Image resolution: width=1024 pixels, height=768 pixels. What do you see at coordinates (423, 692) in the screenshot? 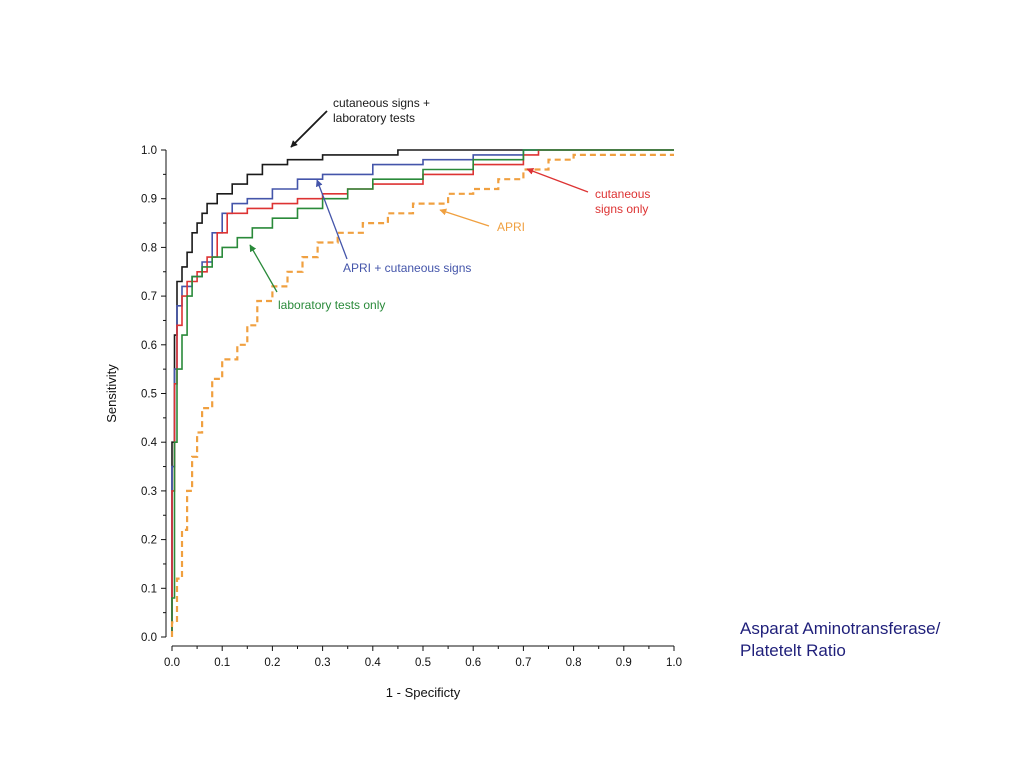
I see `x-axis-title: 1 - Specificty` at bounding box center [423, 692].